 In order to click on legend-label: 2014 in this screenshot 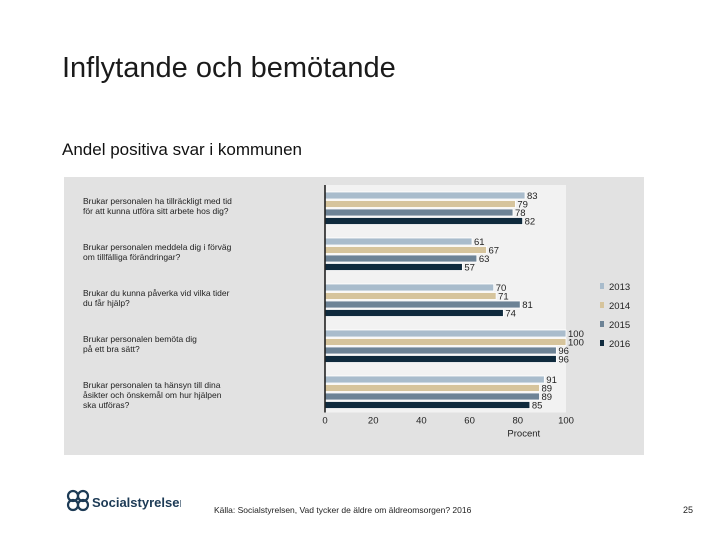, I will do `click(619, 306)`.